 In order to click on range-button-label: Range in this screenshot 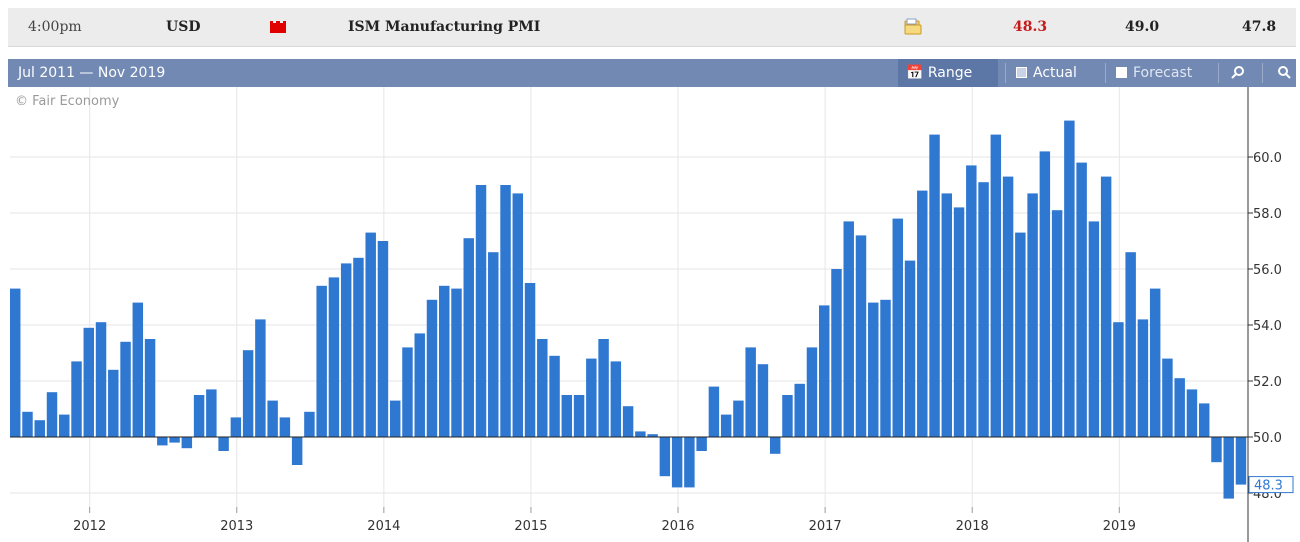, I will do `click(950, 73)`.